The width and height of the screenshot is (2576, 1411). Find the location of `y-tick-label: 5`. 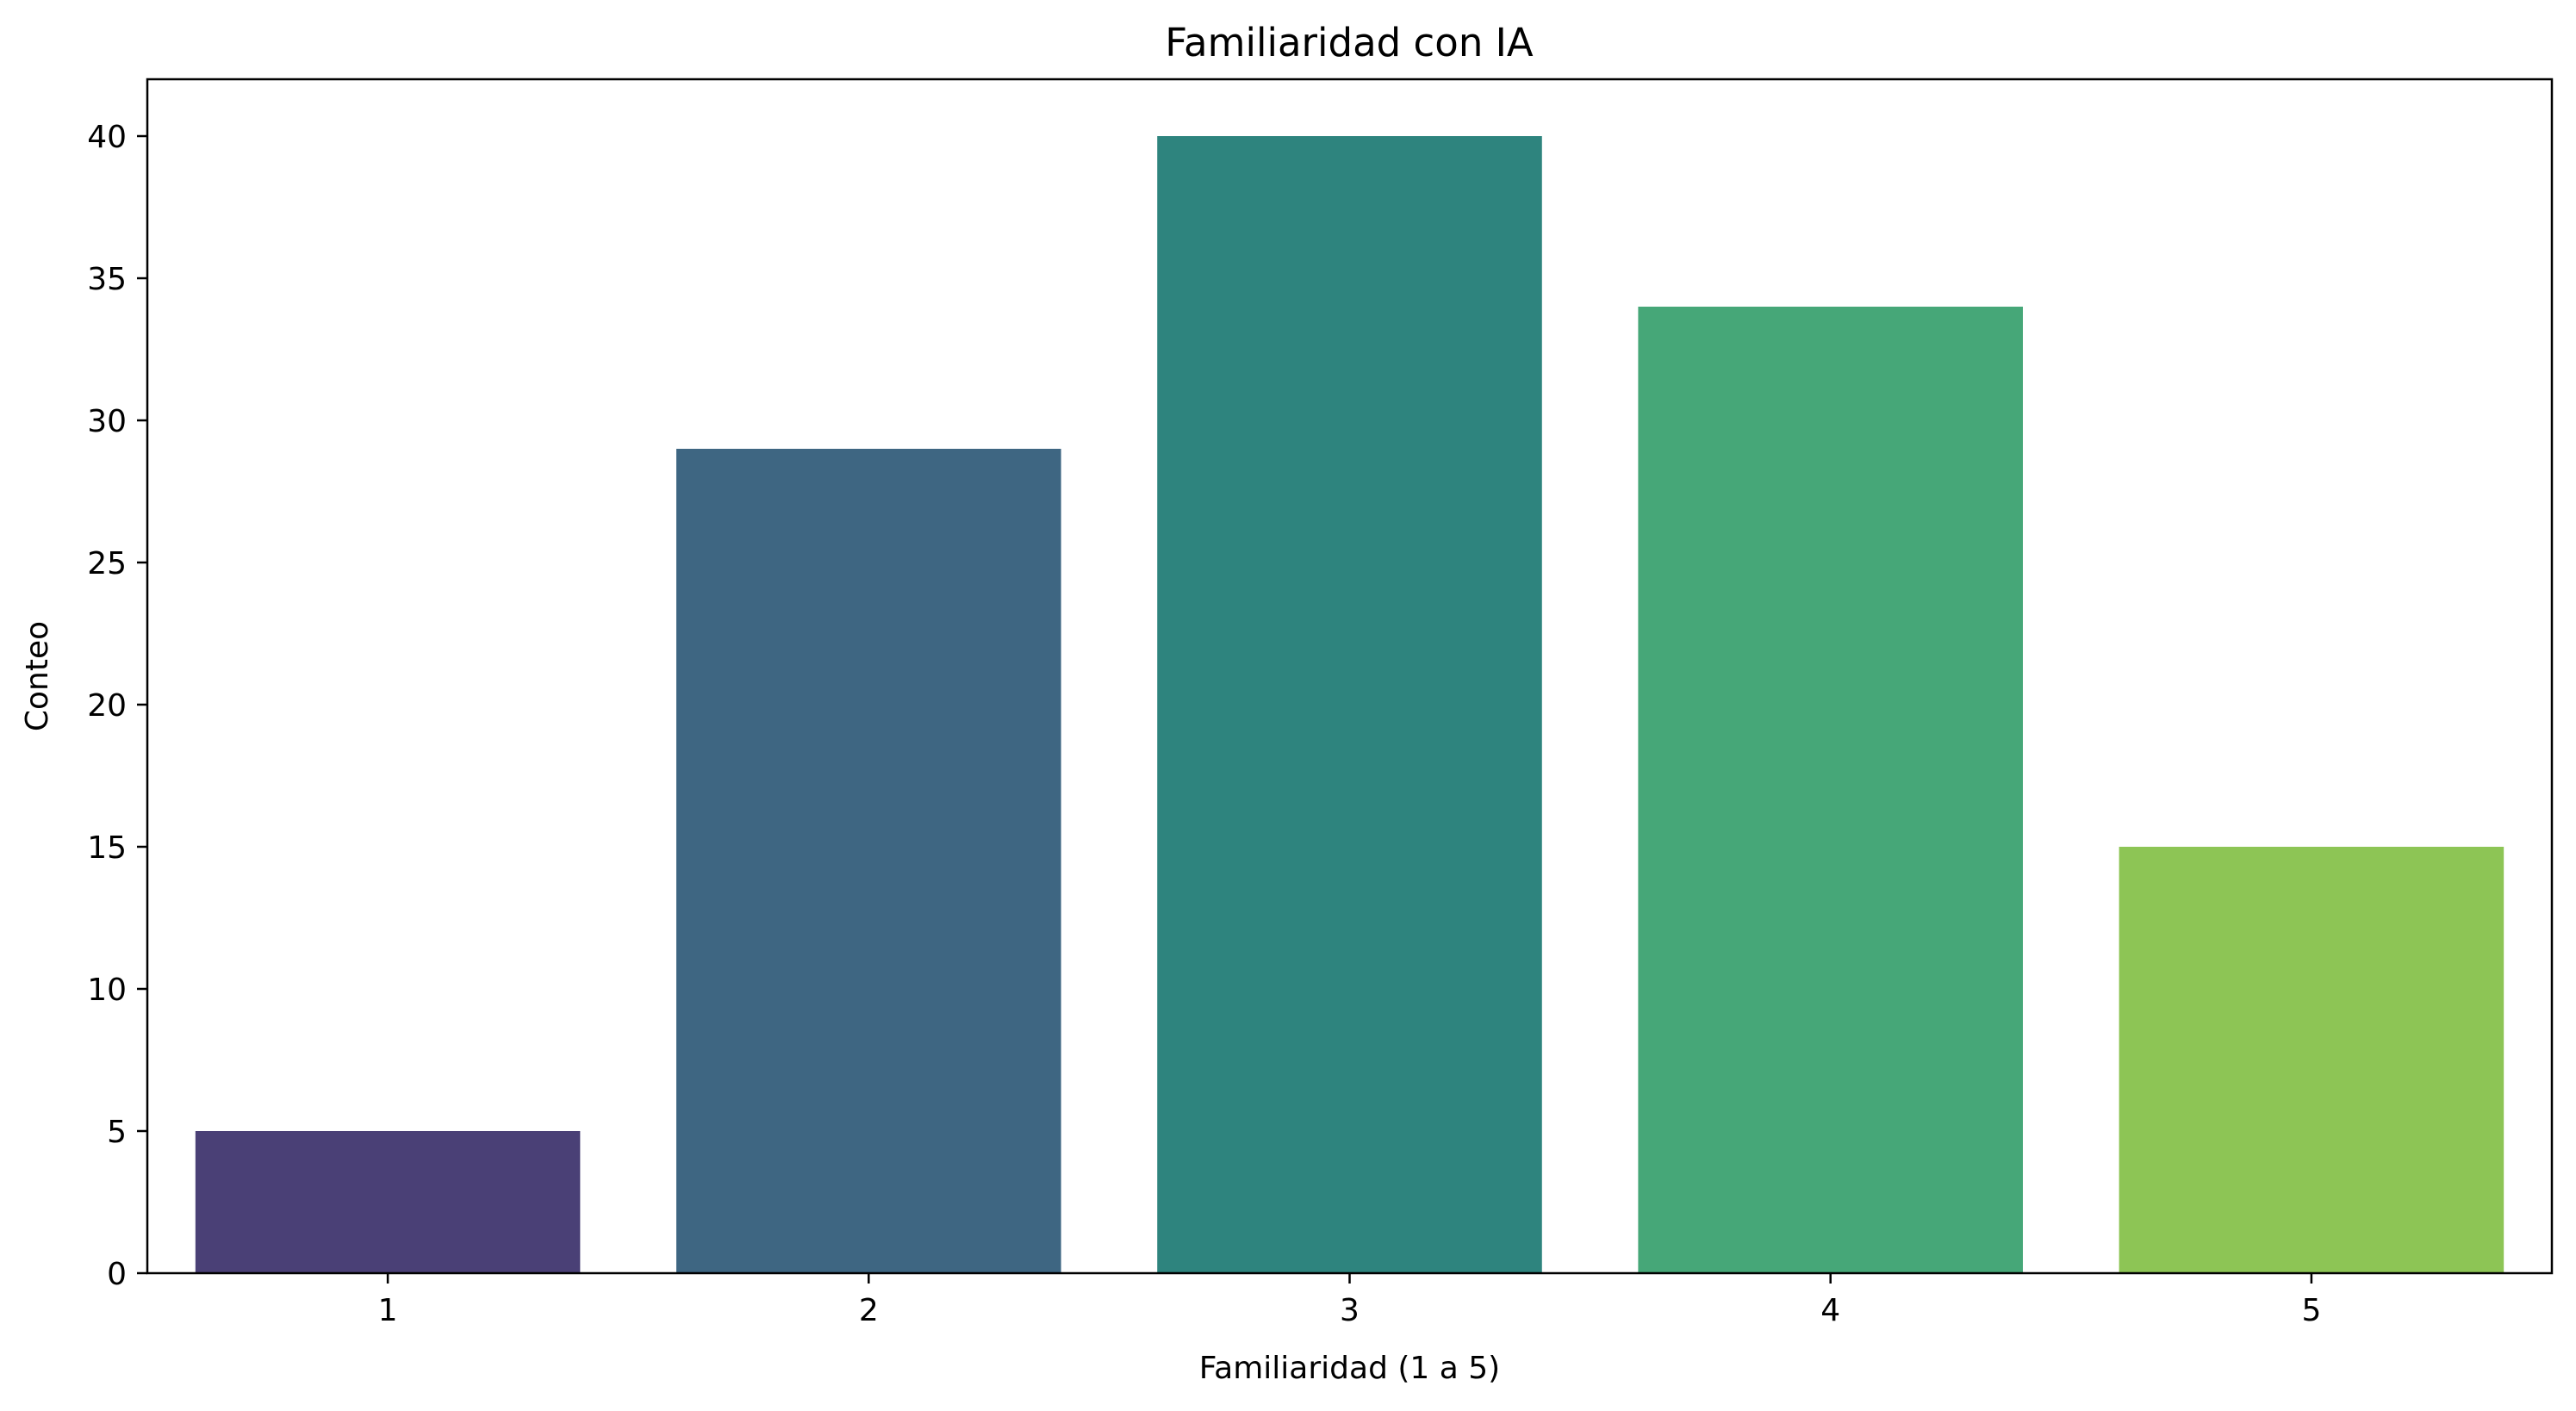

y-tick-label: 5 is located at coordinates (117, 1132).